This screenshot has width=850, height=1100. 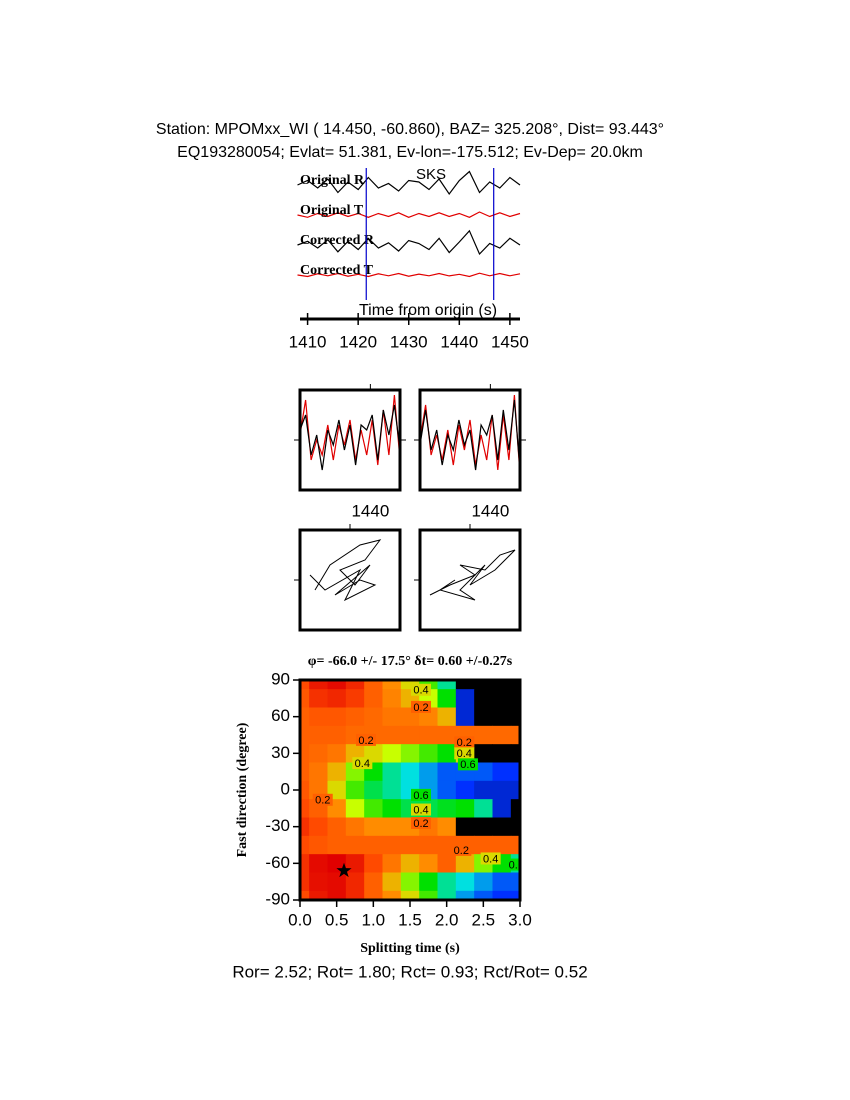 I want to click on x-tick-label: 1440, so click(x=459, y=341).